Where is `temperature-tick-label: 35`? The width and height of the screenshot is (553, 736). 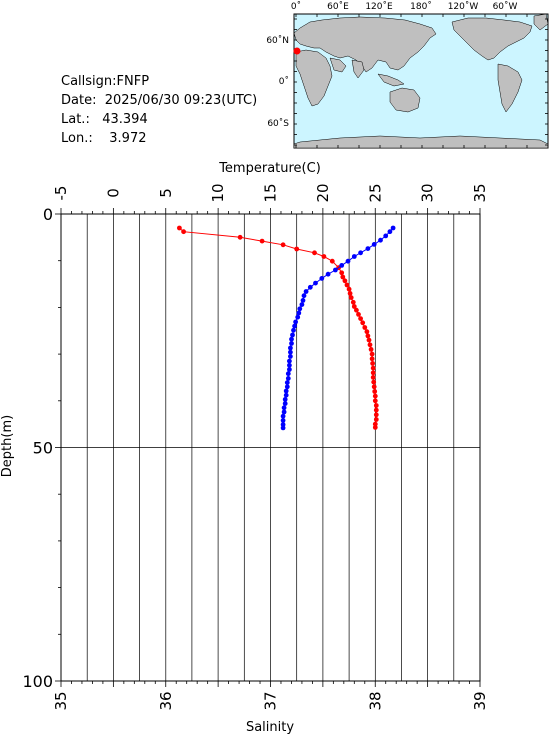 temperature-tick-label: 35 is located at coordinates (480, 192).